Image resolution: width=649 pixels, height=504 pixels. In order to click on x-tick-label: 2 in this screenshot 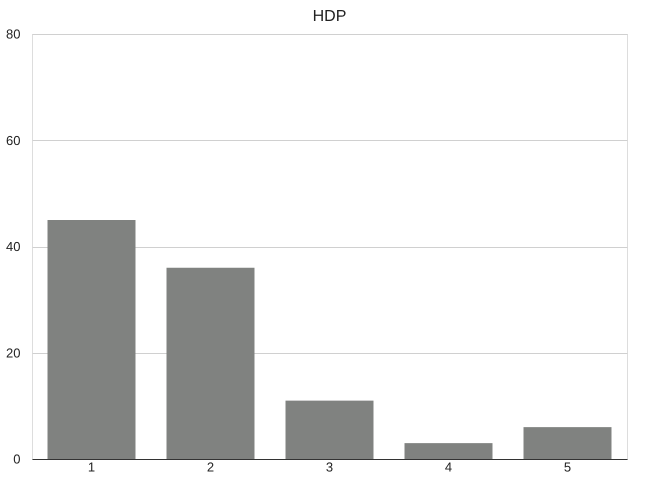, I will do `click(210, 467)`.